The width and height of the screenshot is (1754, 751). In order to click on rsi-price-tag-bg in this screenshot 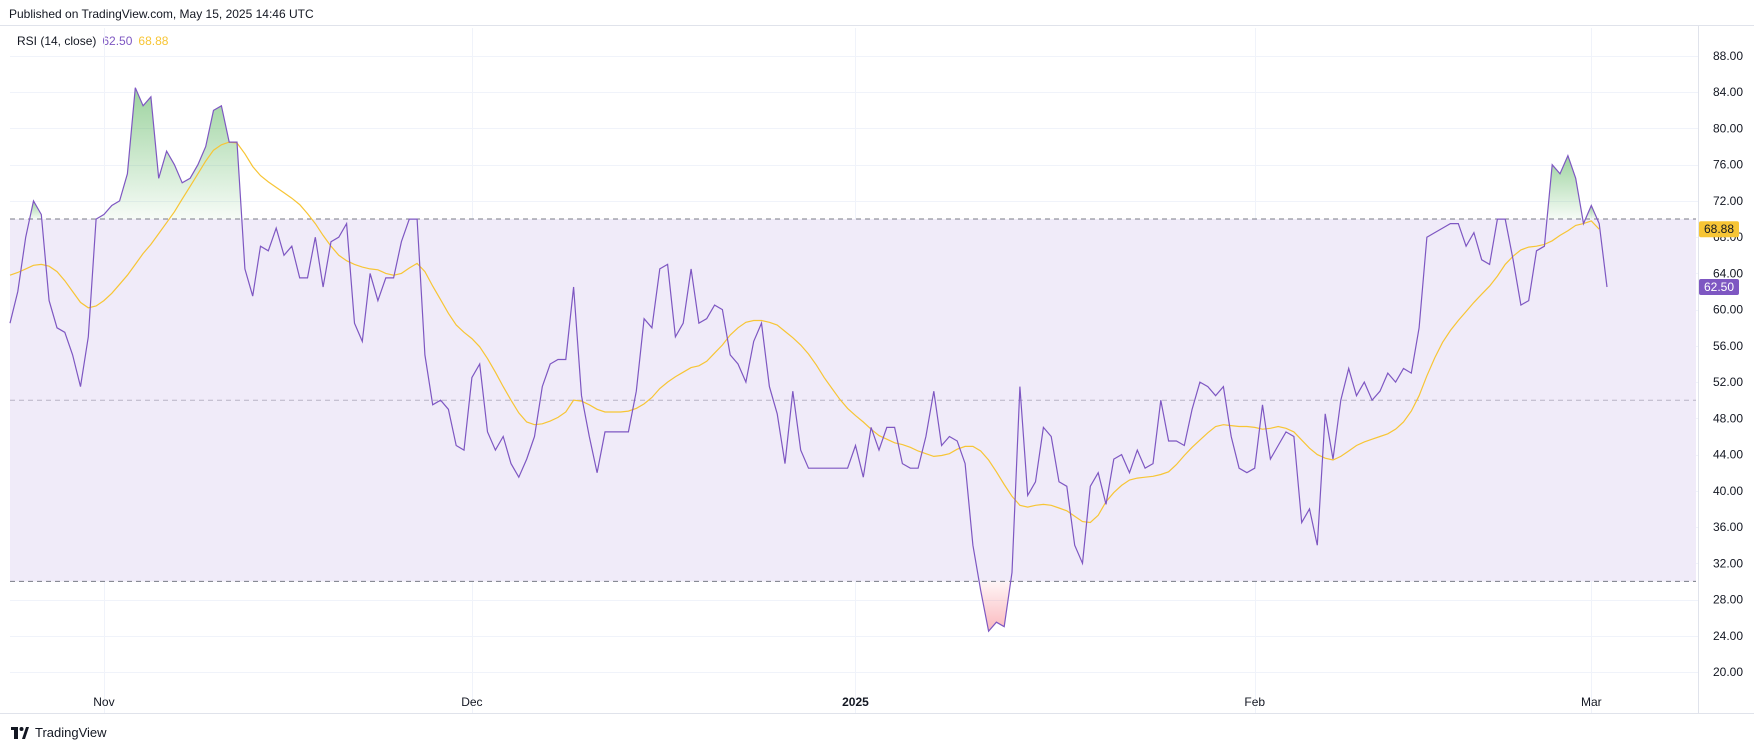, I will do `click(1719, 287)`.